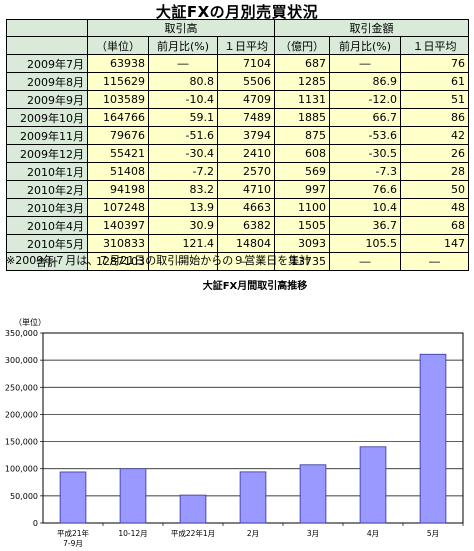  I want to click on x-tick-label: 平成22年1月, so click(193, 533).